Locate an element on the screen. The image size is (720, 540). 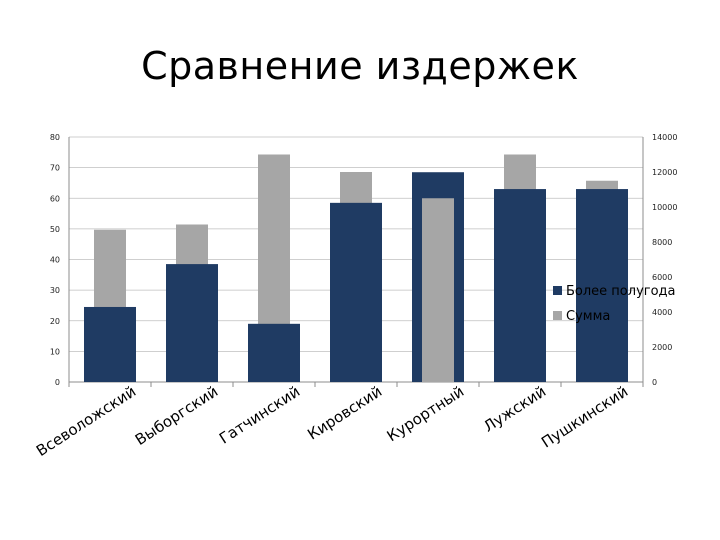
y-left-tick-label: 70 is located at coordinates (55, 168).